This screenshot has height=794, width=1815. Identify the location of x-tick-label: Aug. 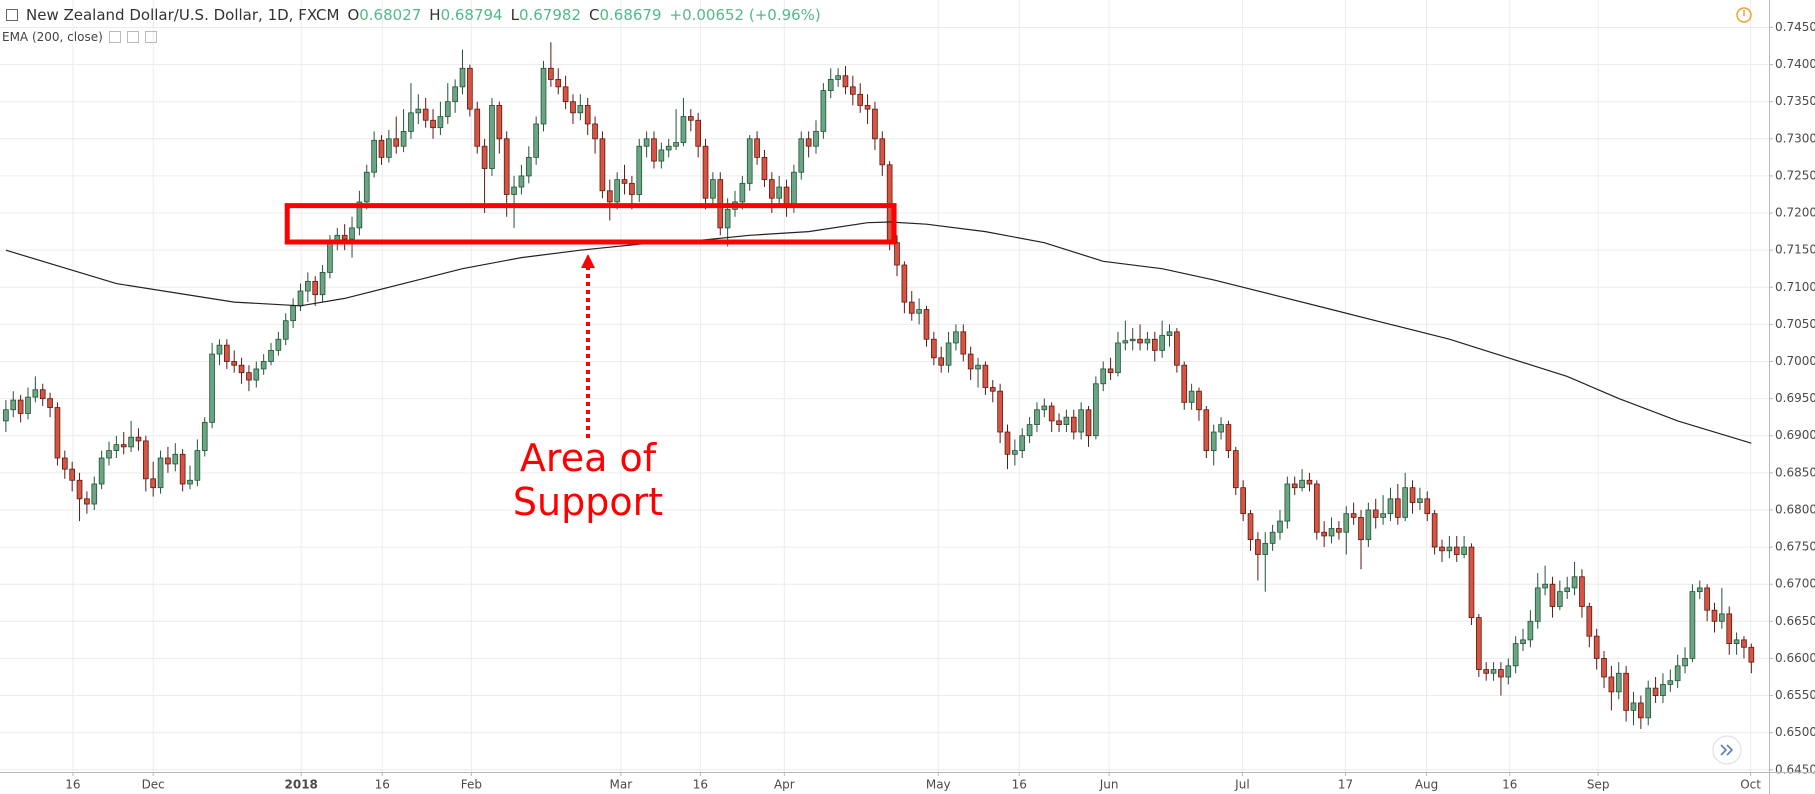
(1426, 785).